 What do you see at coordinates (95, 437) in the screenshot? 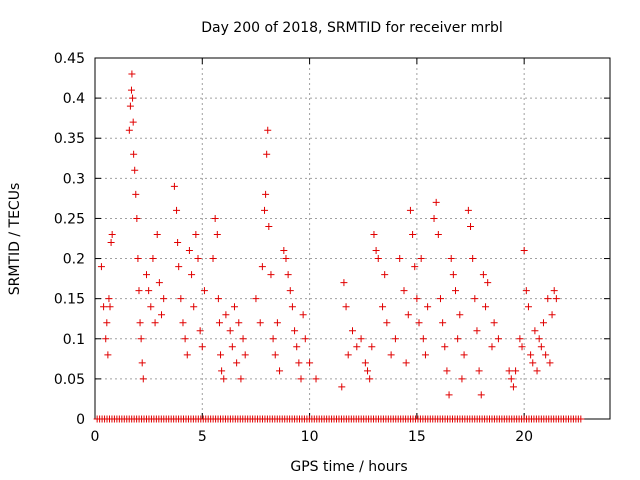
I see `x-tick-label: 0` at bounding box center [95, 437].